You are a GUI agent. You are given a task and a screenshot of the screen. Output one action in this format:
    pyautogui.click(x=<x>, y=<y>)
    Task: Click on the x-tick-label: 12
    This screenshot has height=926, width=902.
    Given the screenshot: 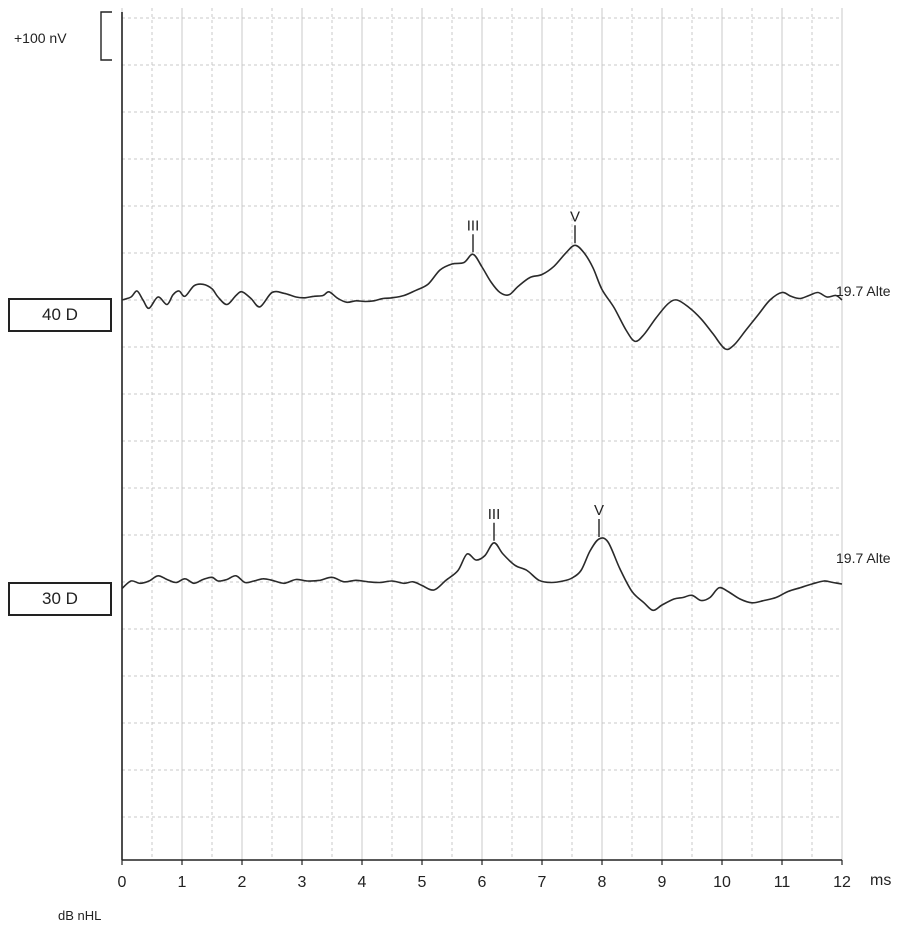 What is the action you would take?
    pyautogui.click(x=842, y=882)
    